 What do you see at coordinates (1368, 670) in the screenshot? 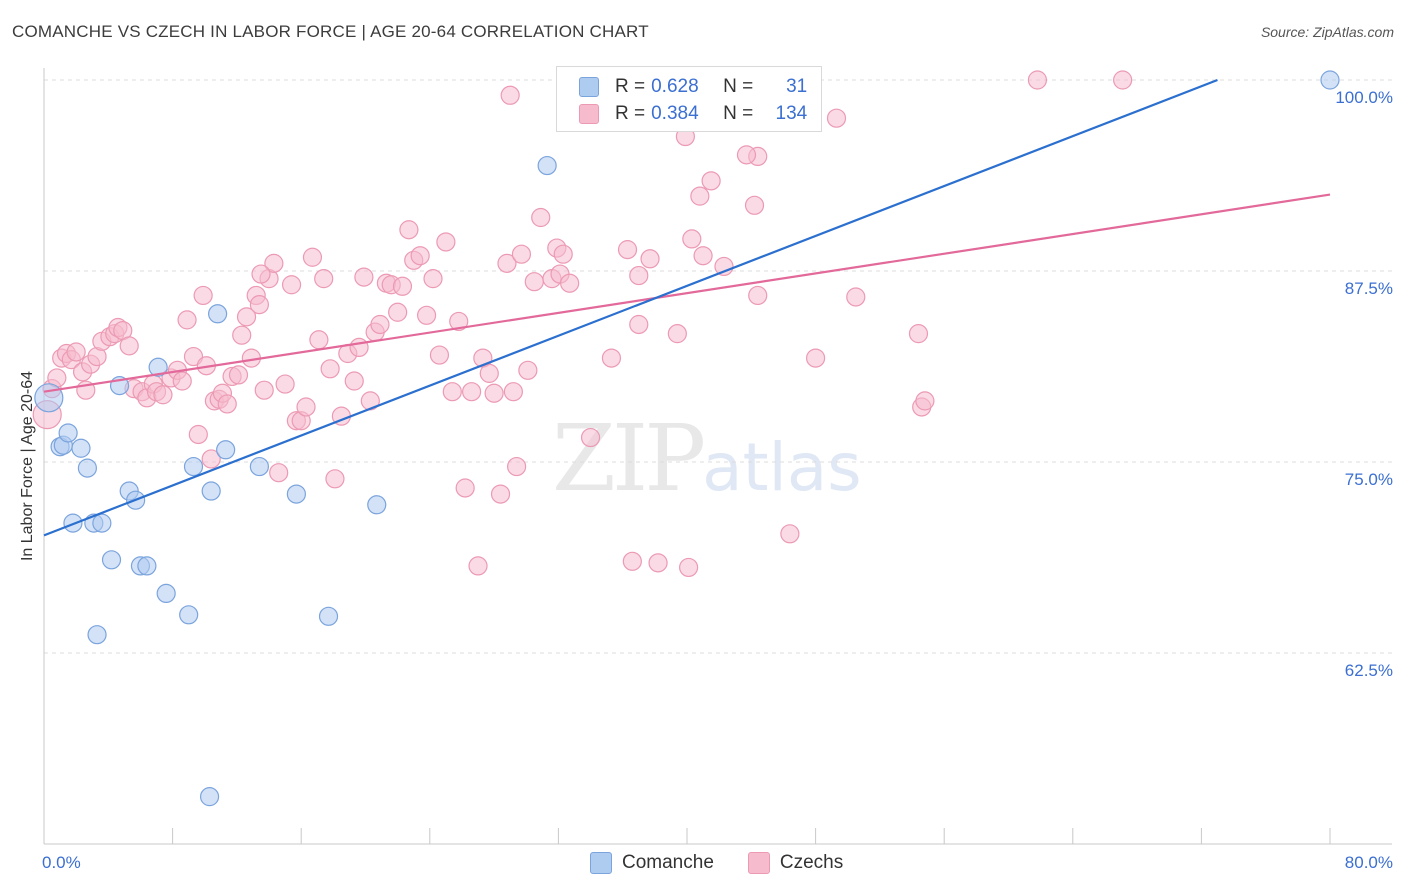
I see `y-tick-label: 62.5%` at bounding box center [1368, 670].